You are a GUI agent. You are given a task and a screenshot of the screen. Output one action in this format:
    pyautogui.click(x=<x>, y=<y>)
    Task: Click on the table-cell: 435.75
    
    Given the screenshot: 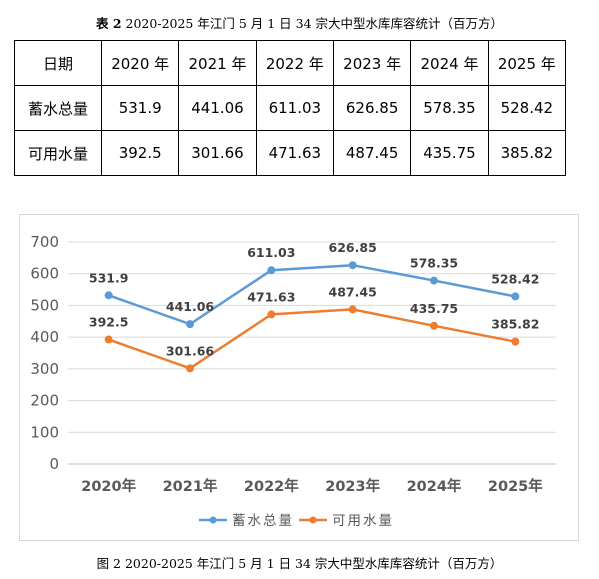 What is the action you would take?
    pyautogui.click(x=449, y=153)
    